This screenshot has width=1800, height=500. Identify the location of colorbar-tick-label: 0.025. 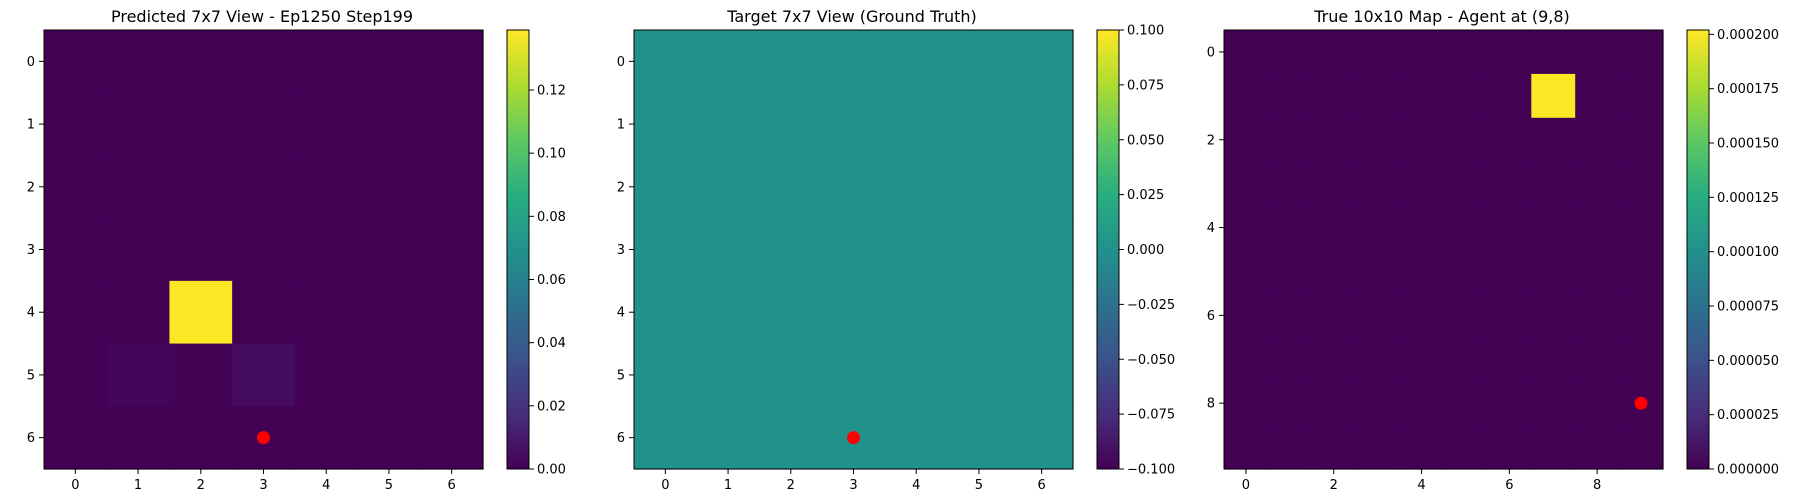
(1145, 195).